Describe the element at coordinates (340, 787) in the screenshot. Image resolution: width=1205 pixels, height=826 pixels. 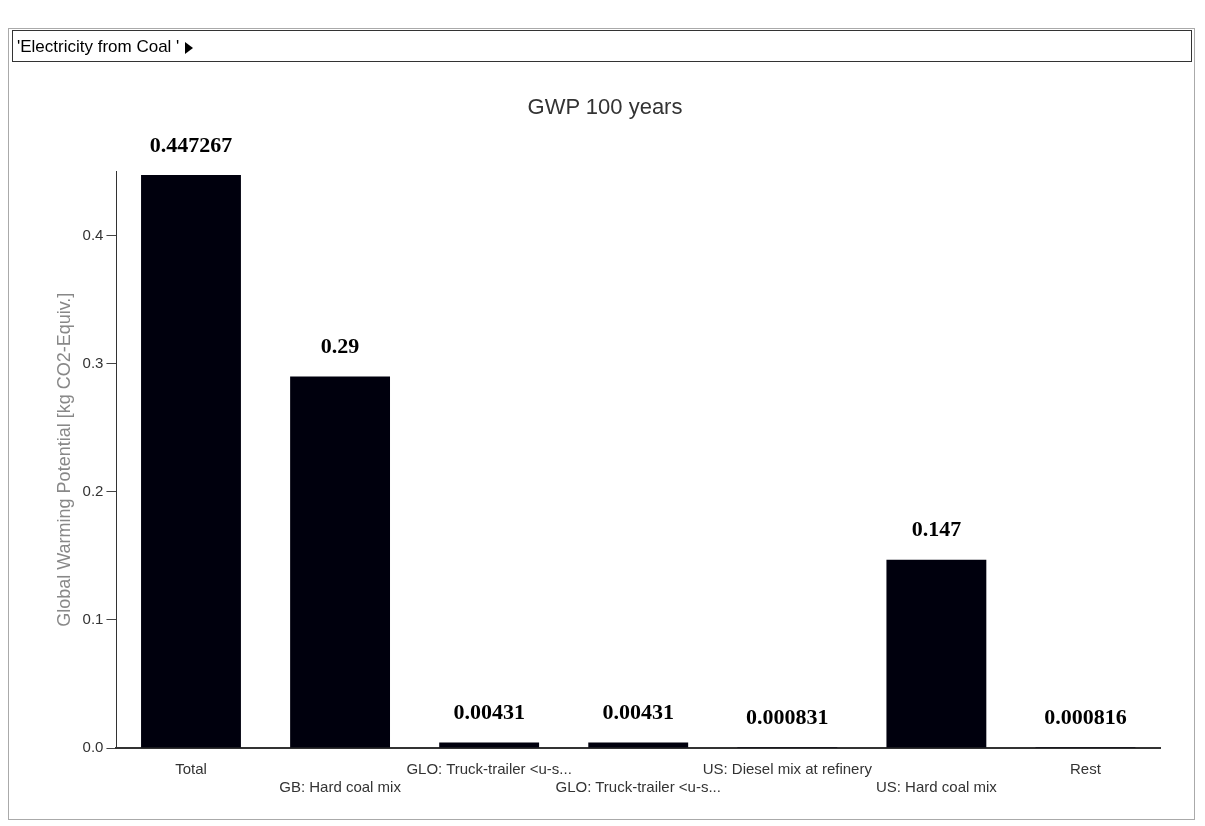
I see `x-tick-label: GB: Hard coal mix` at that location.